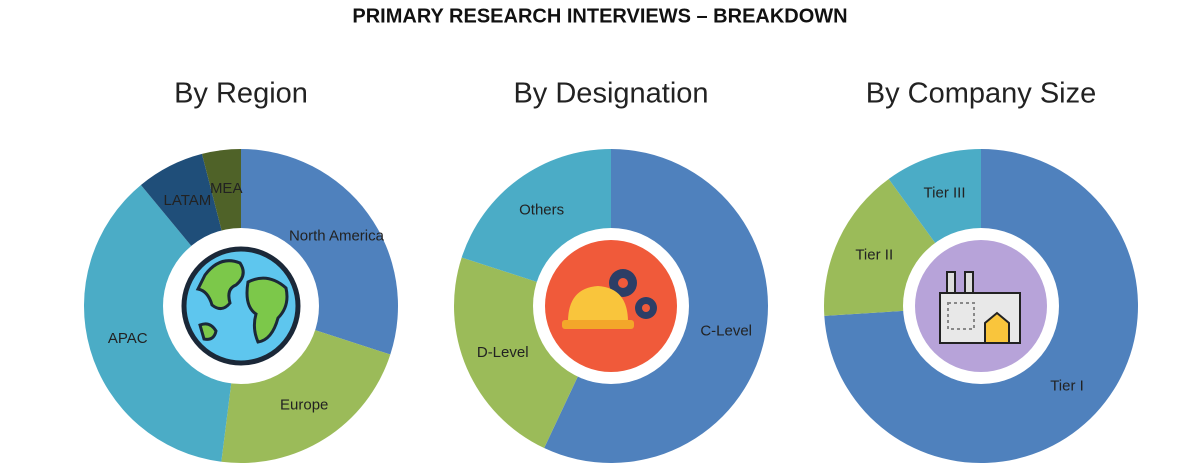  What do you see at coordinates (128, 338) in the screenshot?
I see `slice-label: APAC` at bounding box center [128, 338].